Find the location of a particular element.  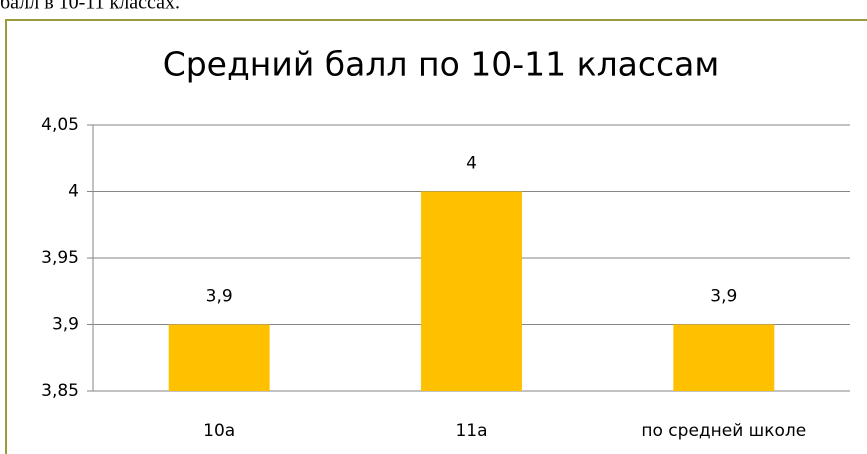

y-tick-label: 3,95 is located at coordinates (60, 258).